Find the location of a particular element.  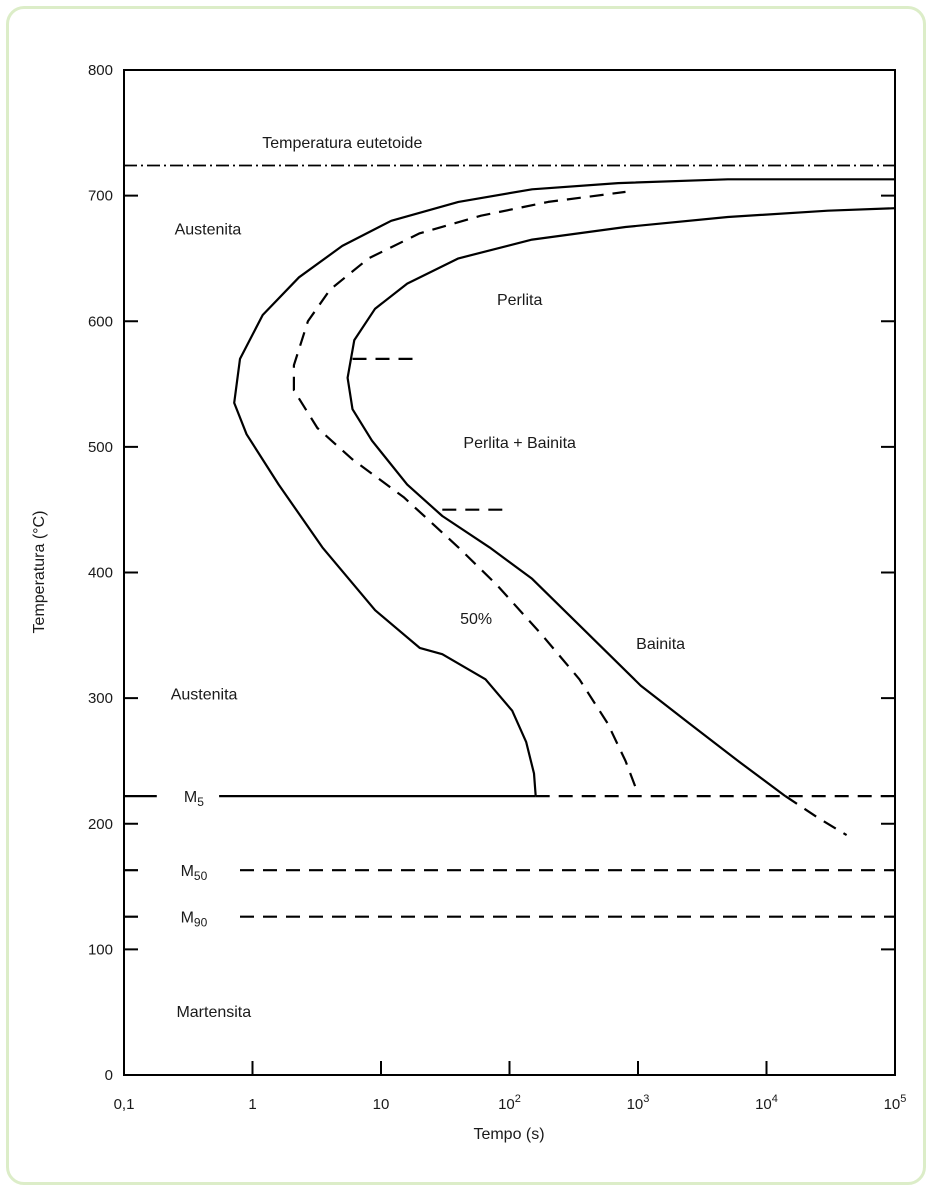

x-tick-label-3: 10² is located at coordinates (509, 1103).